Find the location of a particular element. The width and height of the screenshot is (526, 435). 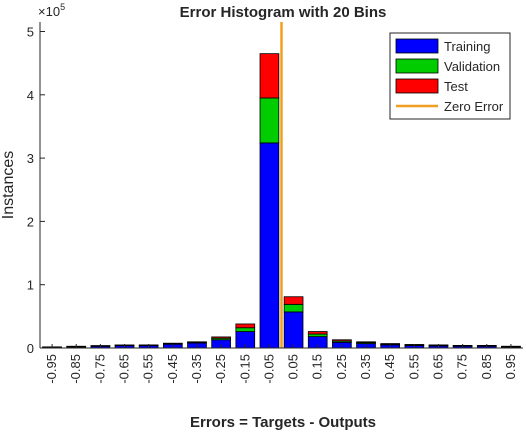

x-tick-label-0: -0.95 is located at coordinates (51, 369).